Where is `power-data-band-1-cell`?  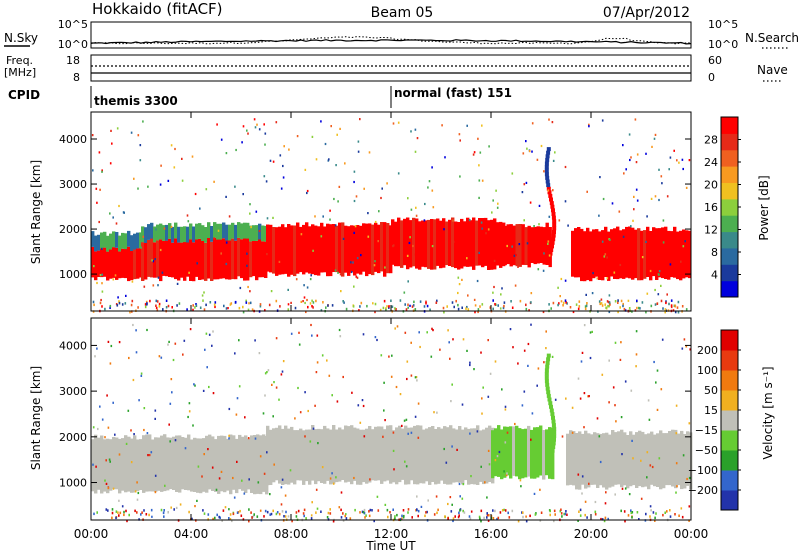
power-data-band-1-cell is located at coordinates (179, 261).